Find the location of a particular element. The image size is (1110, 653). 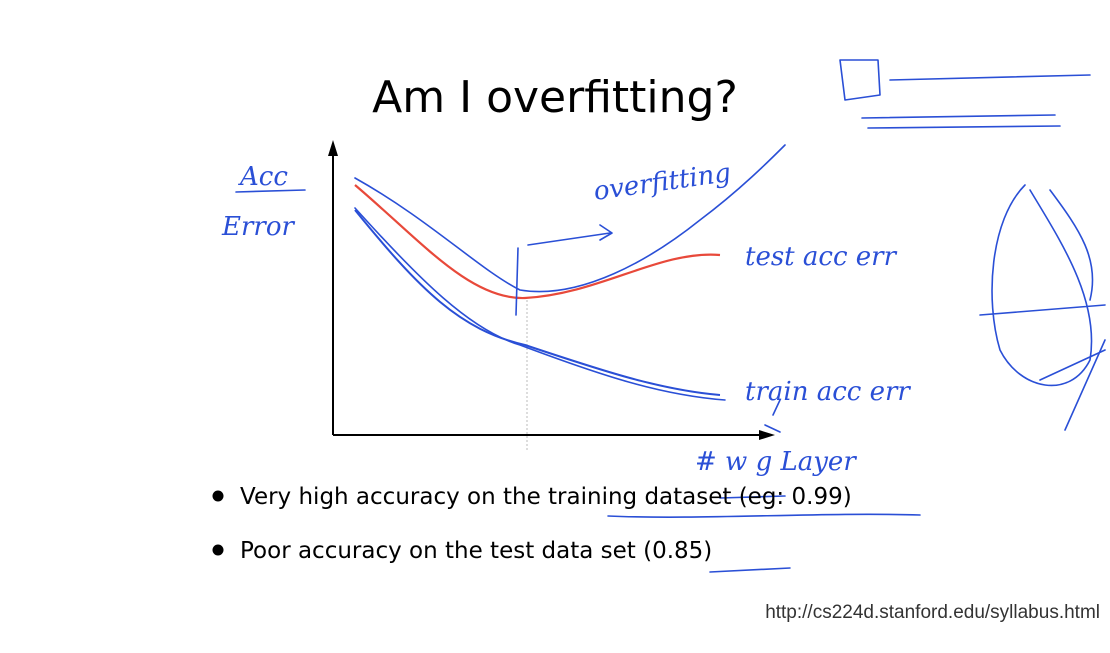

source-url: http://cs224d.stanford.edu/syllabus.html is located at coordinates (932, 612).